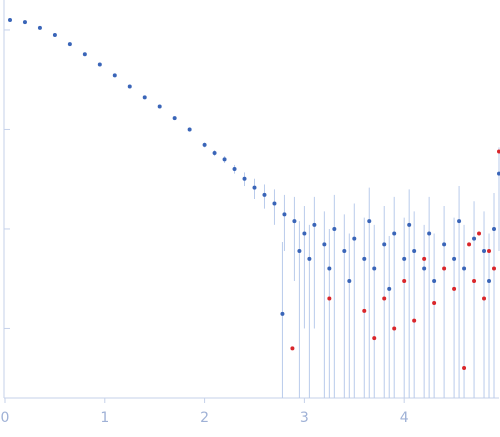  I want to click on x-tick-label: 2, so click(204, 418).